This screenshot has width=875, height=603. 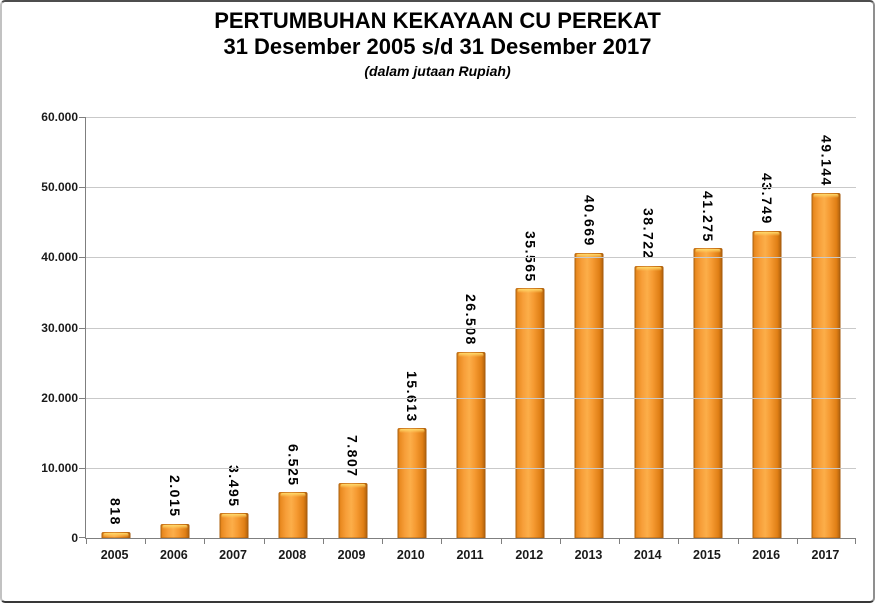 I want to click on y-axis: 0 10.000 20.000 30.000 40.000 50.000 60.000, so click(x=40, y=327).